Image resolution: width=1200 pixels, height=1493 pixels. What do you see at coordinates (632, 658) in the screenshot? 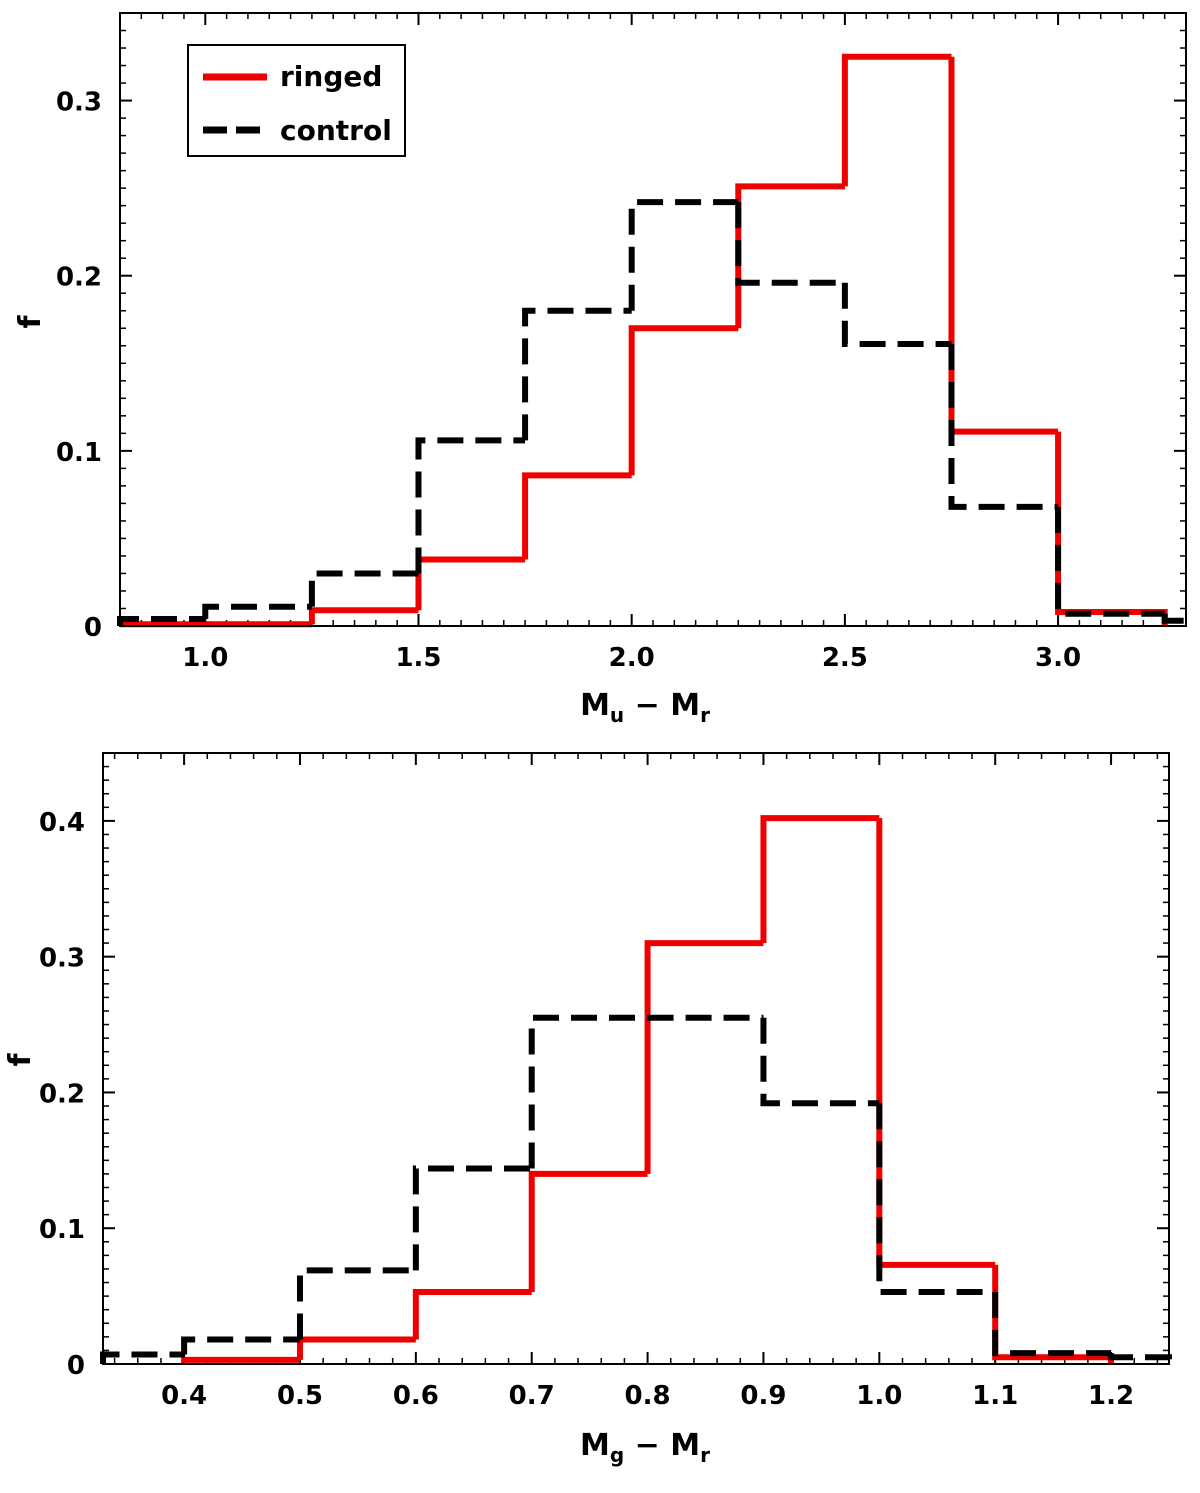
I see `top-x-tick-label-2_00: 2.0` at bounding box center [632, 658].